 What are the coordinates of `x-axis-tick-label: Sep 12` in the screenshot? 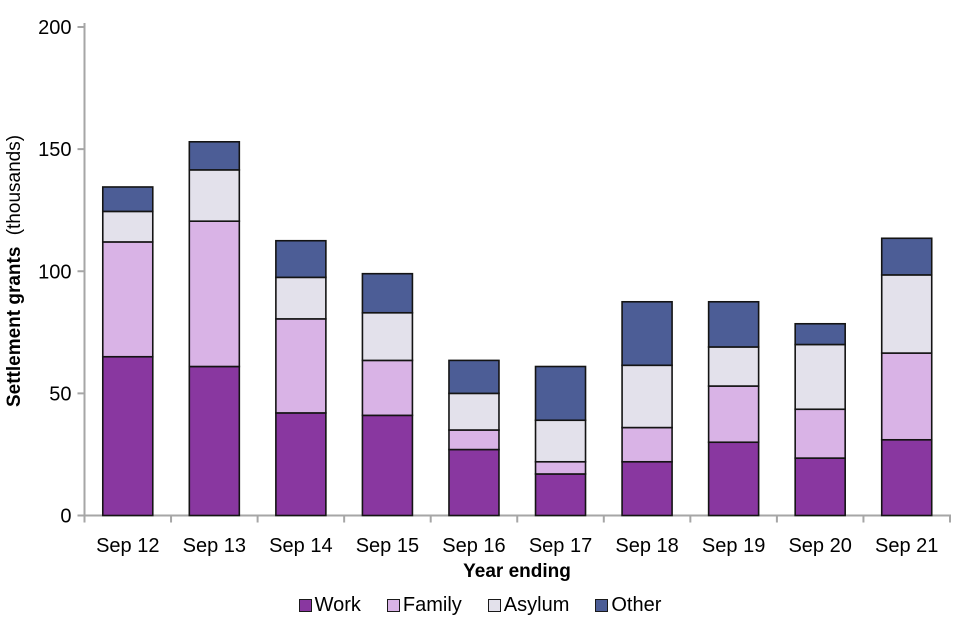 It's located at (127, 546).